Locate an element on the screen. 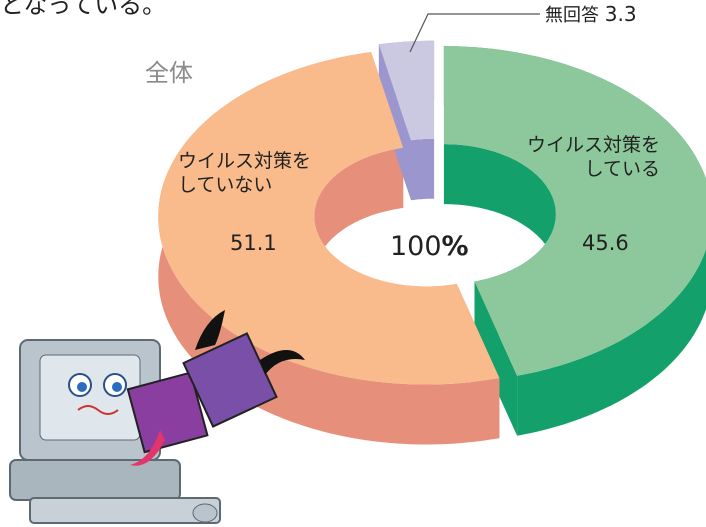 The width and height of the screenshot is (706, 527). value-label: 3.3 is located at coordinates (620, 14).